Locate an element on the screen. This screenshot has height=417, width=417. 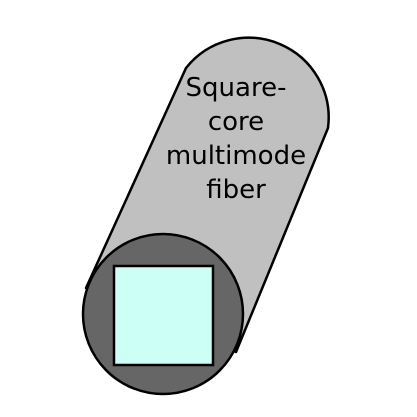
label-line-4: fiber is located at coordinates (236, 190).